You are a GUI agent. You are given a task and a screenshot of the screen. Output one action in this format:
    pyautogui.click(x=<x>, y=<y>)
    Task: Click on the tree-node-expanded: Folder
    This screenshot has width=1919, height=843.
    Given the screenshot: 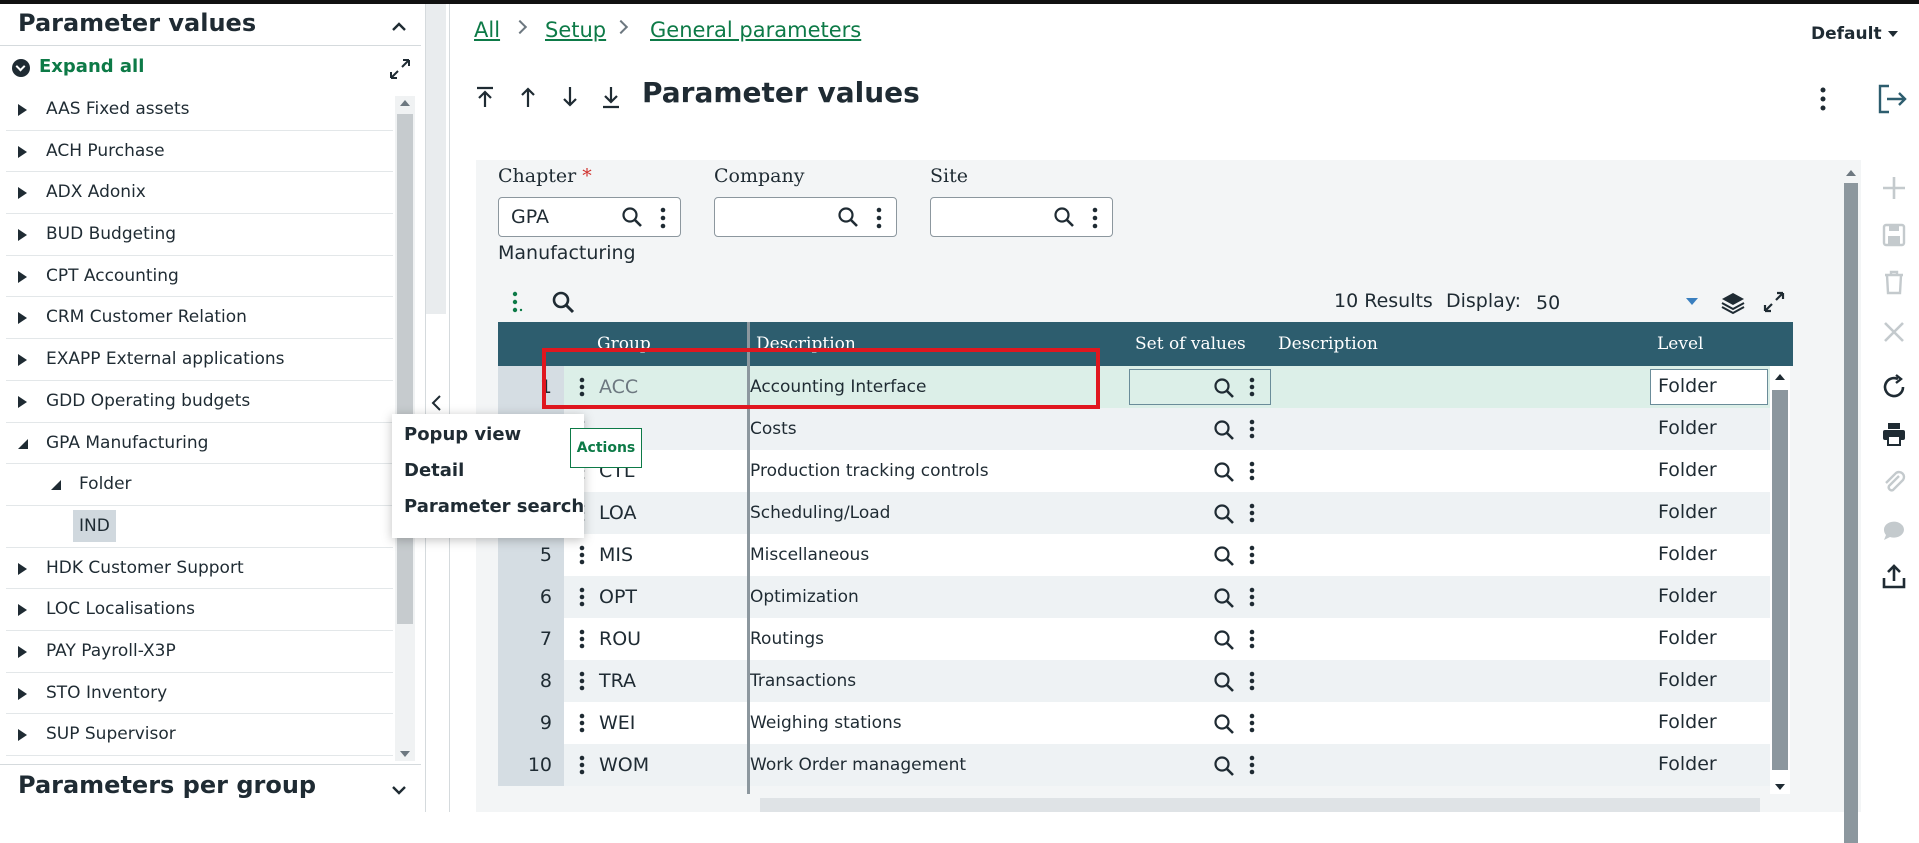 What is the action you would take?
    pyautogui.click(x=199, y=485)
    